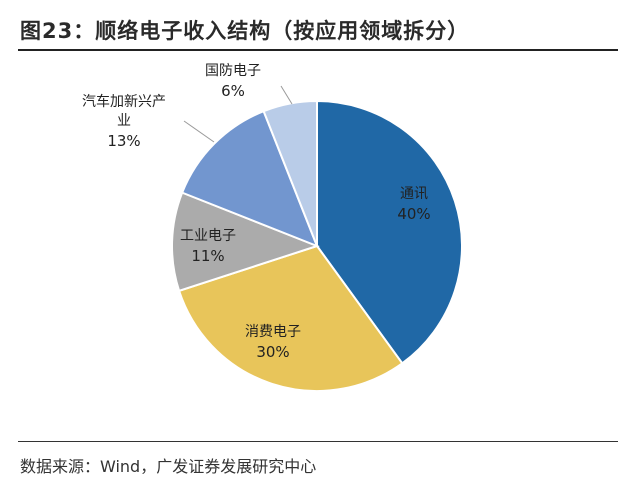 The width and height of the screenshot is (640, 485). Describe the element at coordinates (207, 256) in the screenshot. I see `slice-value-industrial-electronics: 11%` at that location.